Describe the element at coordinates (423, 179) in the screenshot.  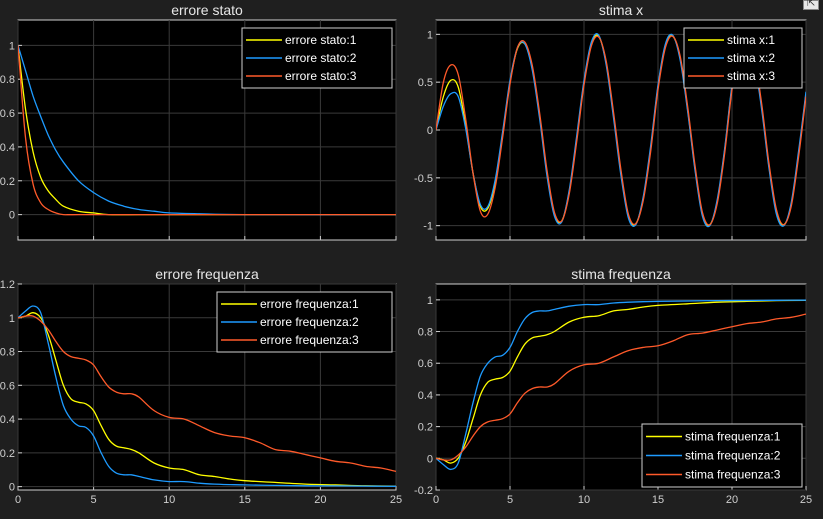
I see `y-tick-label: -0.5` at that location.